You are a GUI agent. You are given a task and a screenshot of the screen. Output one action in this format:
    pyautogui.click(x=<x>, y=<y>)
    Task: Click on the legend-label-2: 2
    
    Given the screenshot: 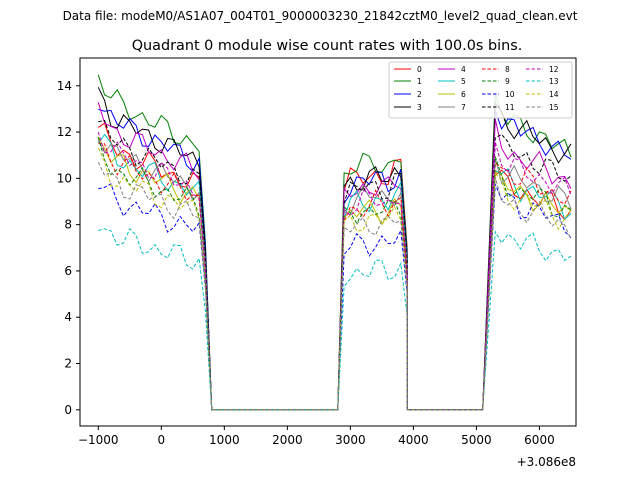 What is the action you would take?
    pyautogui.click(x=419, y=94)
    